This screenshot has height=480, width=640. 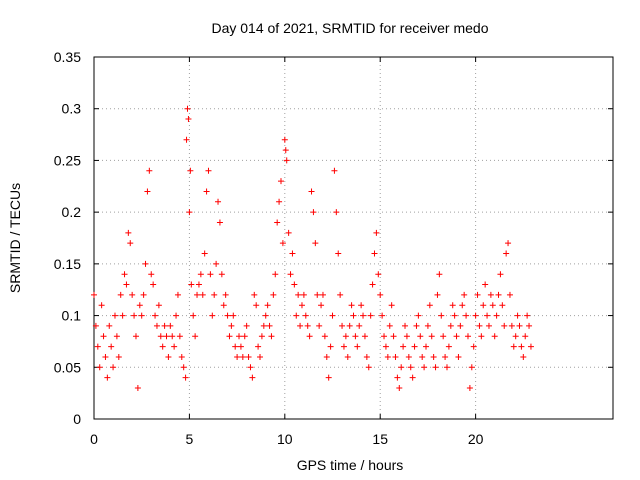 What do you see at coordinates (380, 439) in the screenshot?
I see `x-tick-label: 15` at bounding box center [380, 439].